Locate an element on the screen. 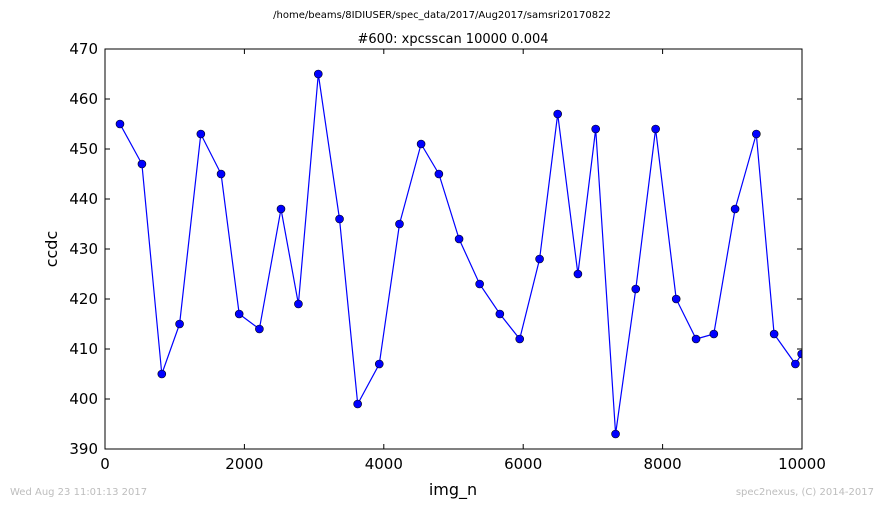 Image resolution: width=884 pixels, height=509 pixels. y-tick-label: 390 is located at coordinates (83, 449).